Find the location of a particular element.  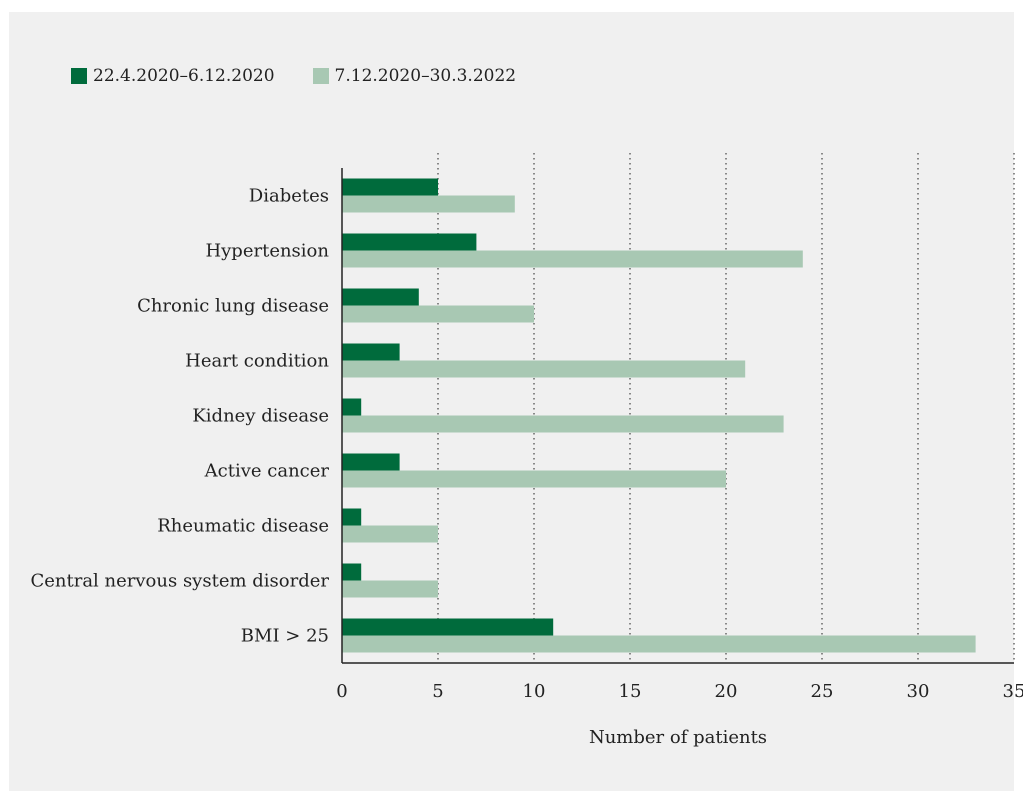

category-label-3: Heart condition is located at coordinates (257, 361).